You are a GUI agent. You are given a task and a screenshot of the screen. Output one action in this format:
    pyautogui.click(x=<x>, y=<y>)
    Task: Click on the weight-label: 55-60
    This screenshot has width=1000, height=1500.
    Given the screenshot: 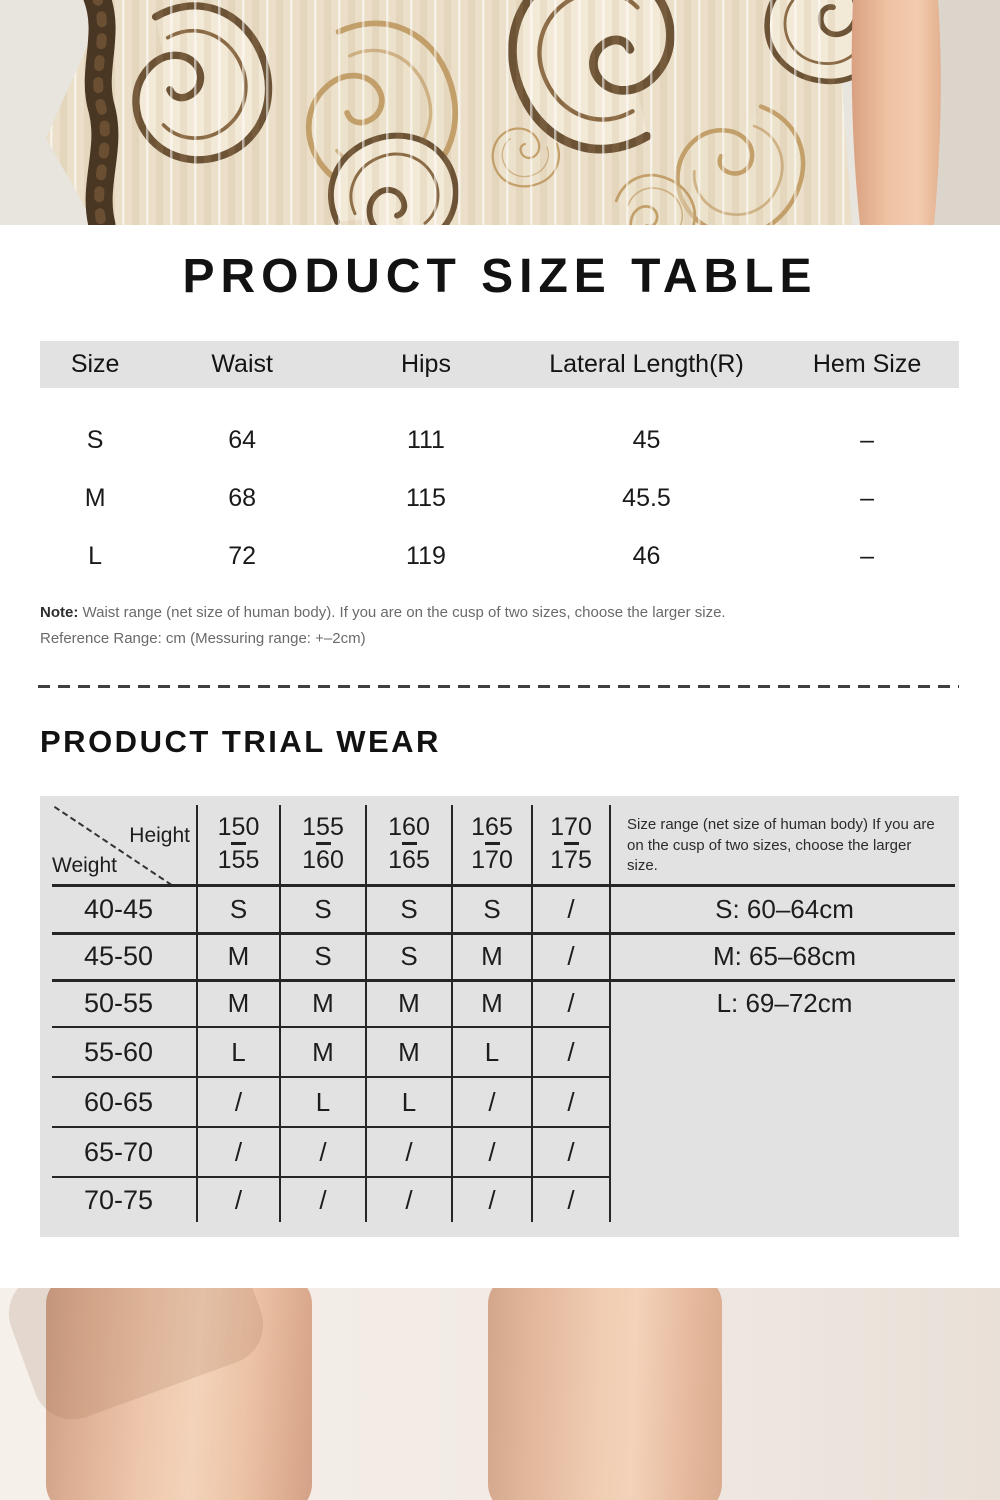 What is the action you would take?
    pyautogui.click(x=118, y=1051)
    